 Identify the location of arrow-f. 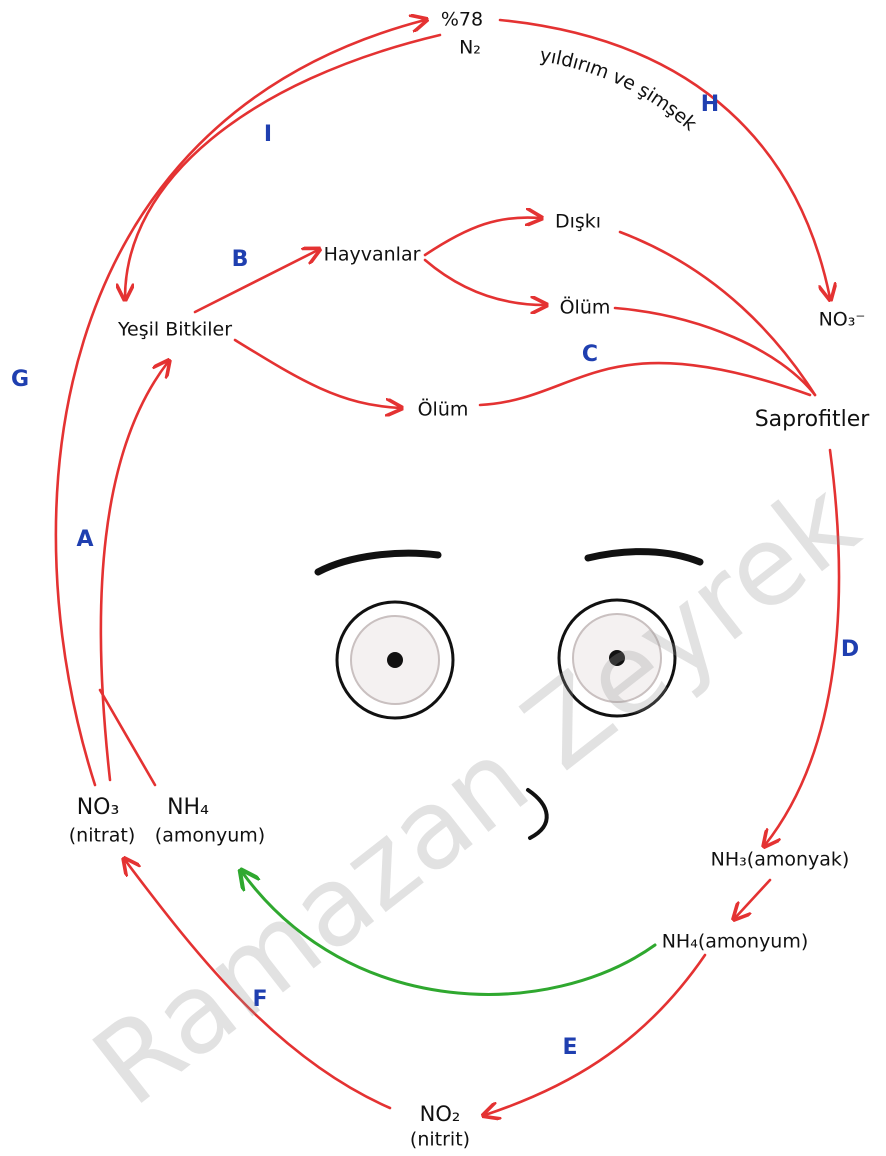
(258, 985).